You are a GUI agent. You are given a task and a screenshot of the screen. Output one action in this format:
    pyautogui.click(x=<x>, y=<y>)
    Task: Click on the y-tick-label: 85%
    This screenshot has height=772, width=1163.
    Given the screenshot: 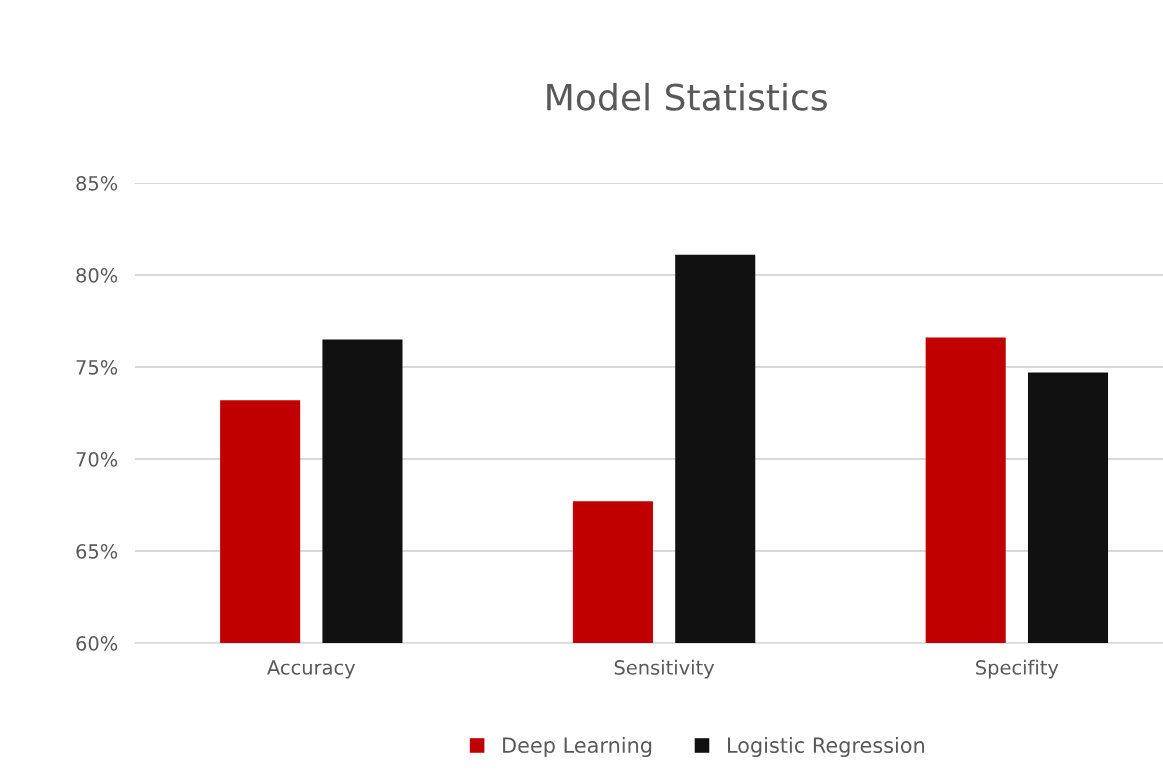 What is the action you would take?
    pyautogui.click(x=97, y=183)
    